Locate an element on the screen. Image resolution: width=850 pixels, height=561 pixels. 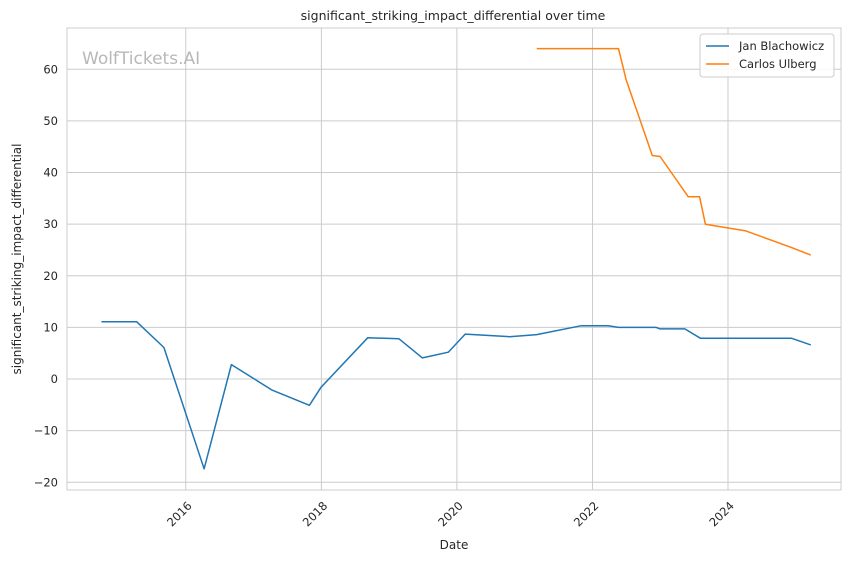
x-tick-labels: 2016 2018 2020 2022 2024 is located at coordinates (450, 514).